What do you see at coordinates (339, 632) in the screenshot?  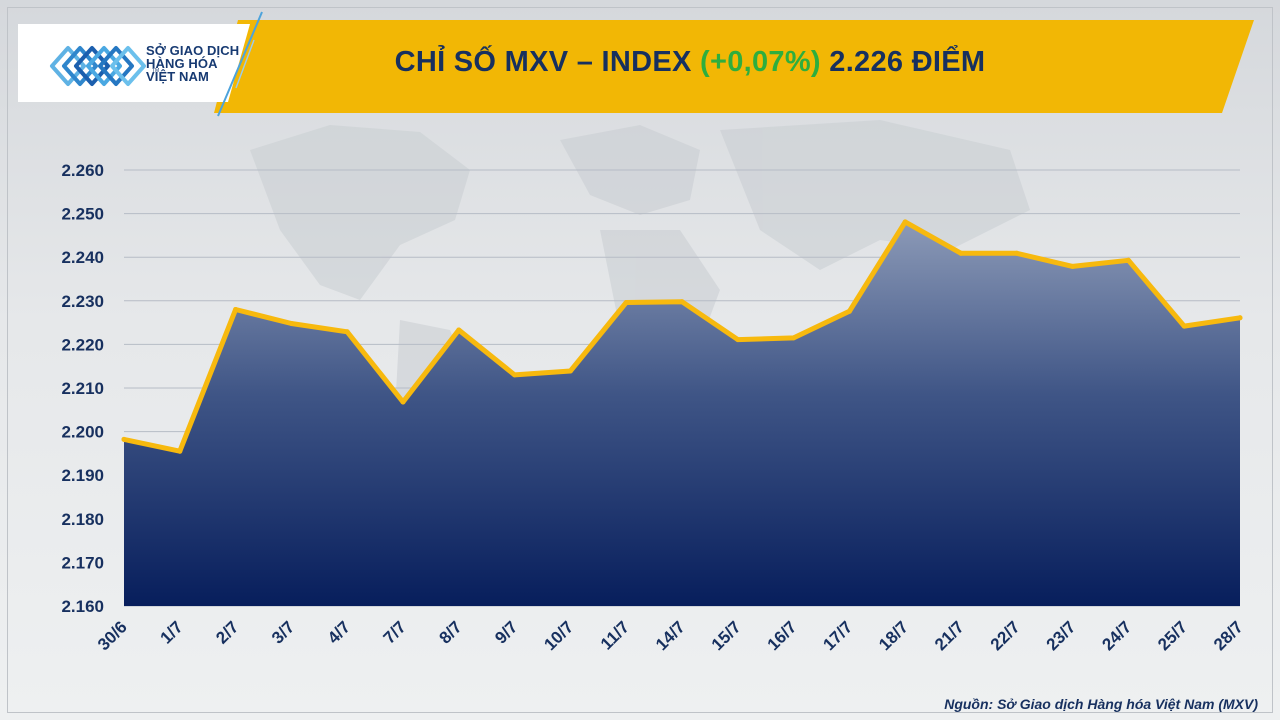 I see `x-tick-label: 4/7` at bounding box center [339, 632].